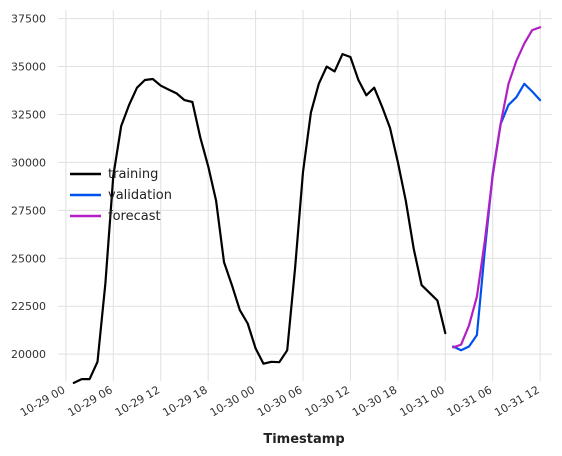  Describe the element at coordinates (28, 258) in the screenshot. I see `y-tick-label: 25000` at that location.